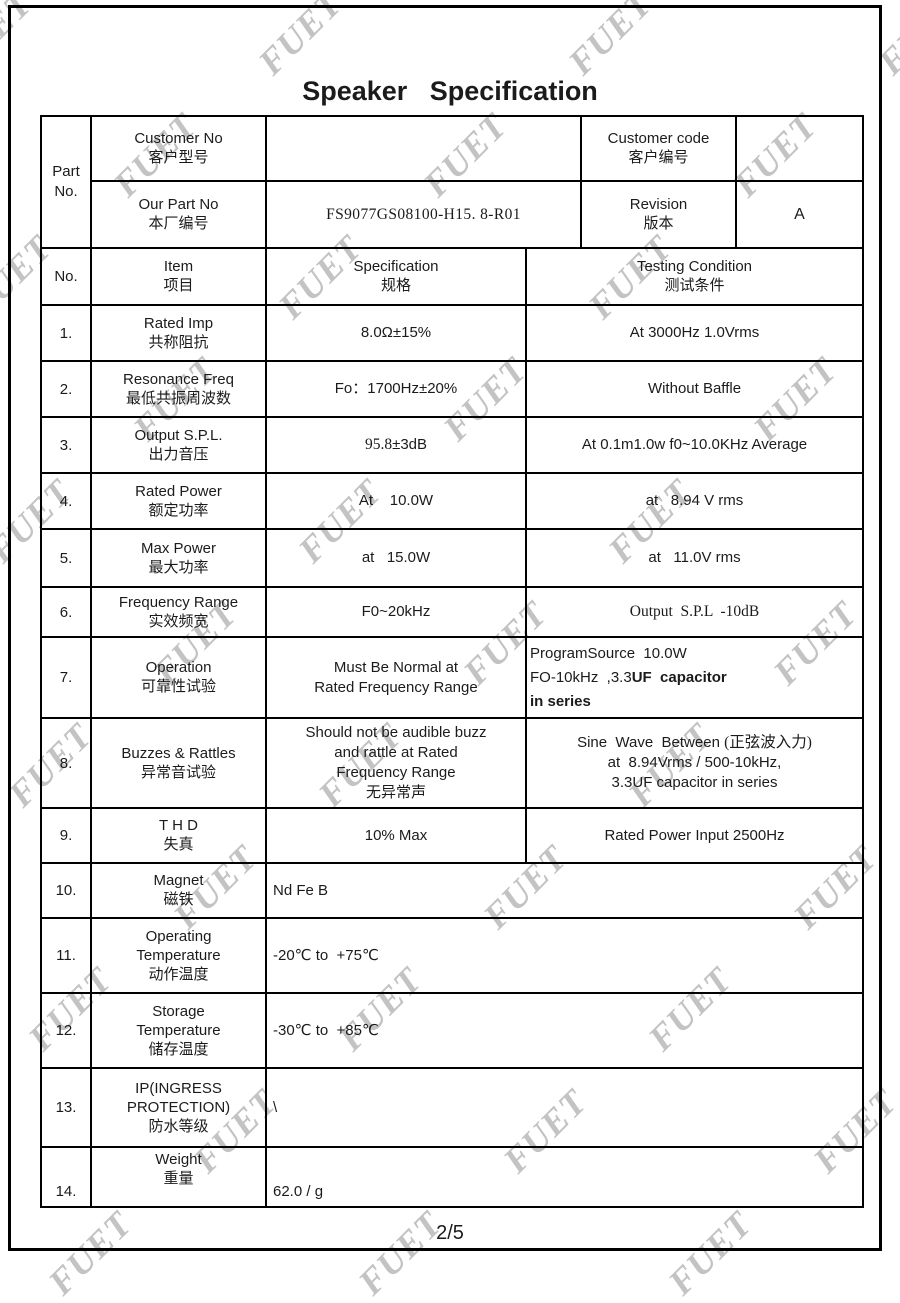 The height and width of the screenshot is (1303, 900). What do you see at coordinates (326, 1030) in the screenshot?
I see `row-12-value-lines: -30℃ to +85℃` at bounding box center [326, 1030].